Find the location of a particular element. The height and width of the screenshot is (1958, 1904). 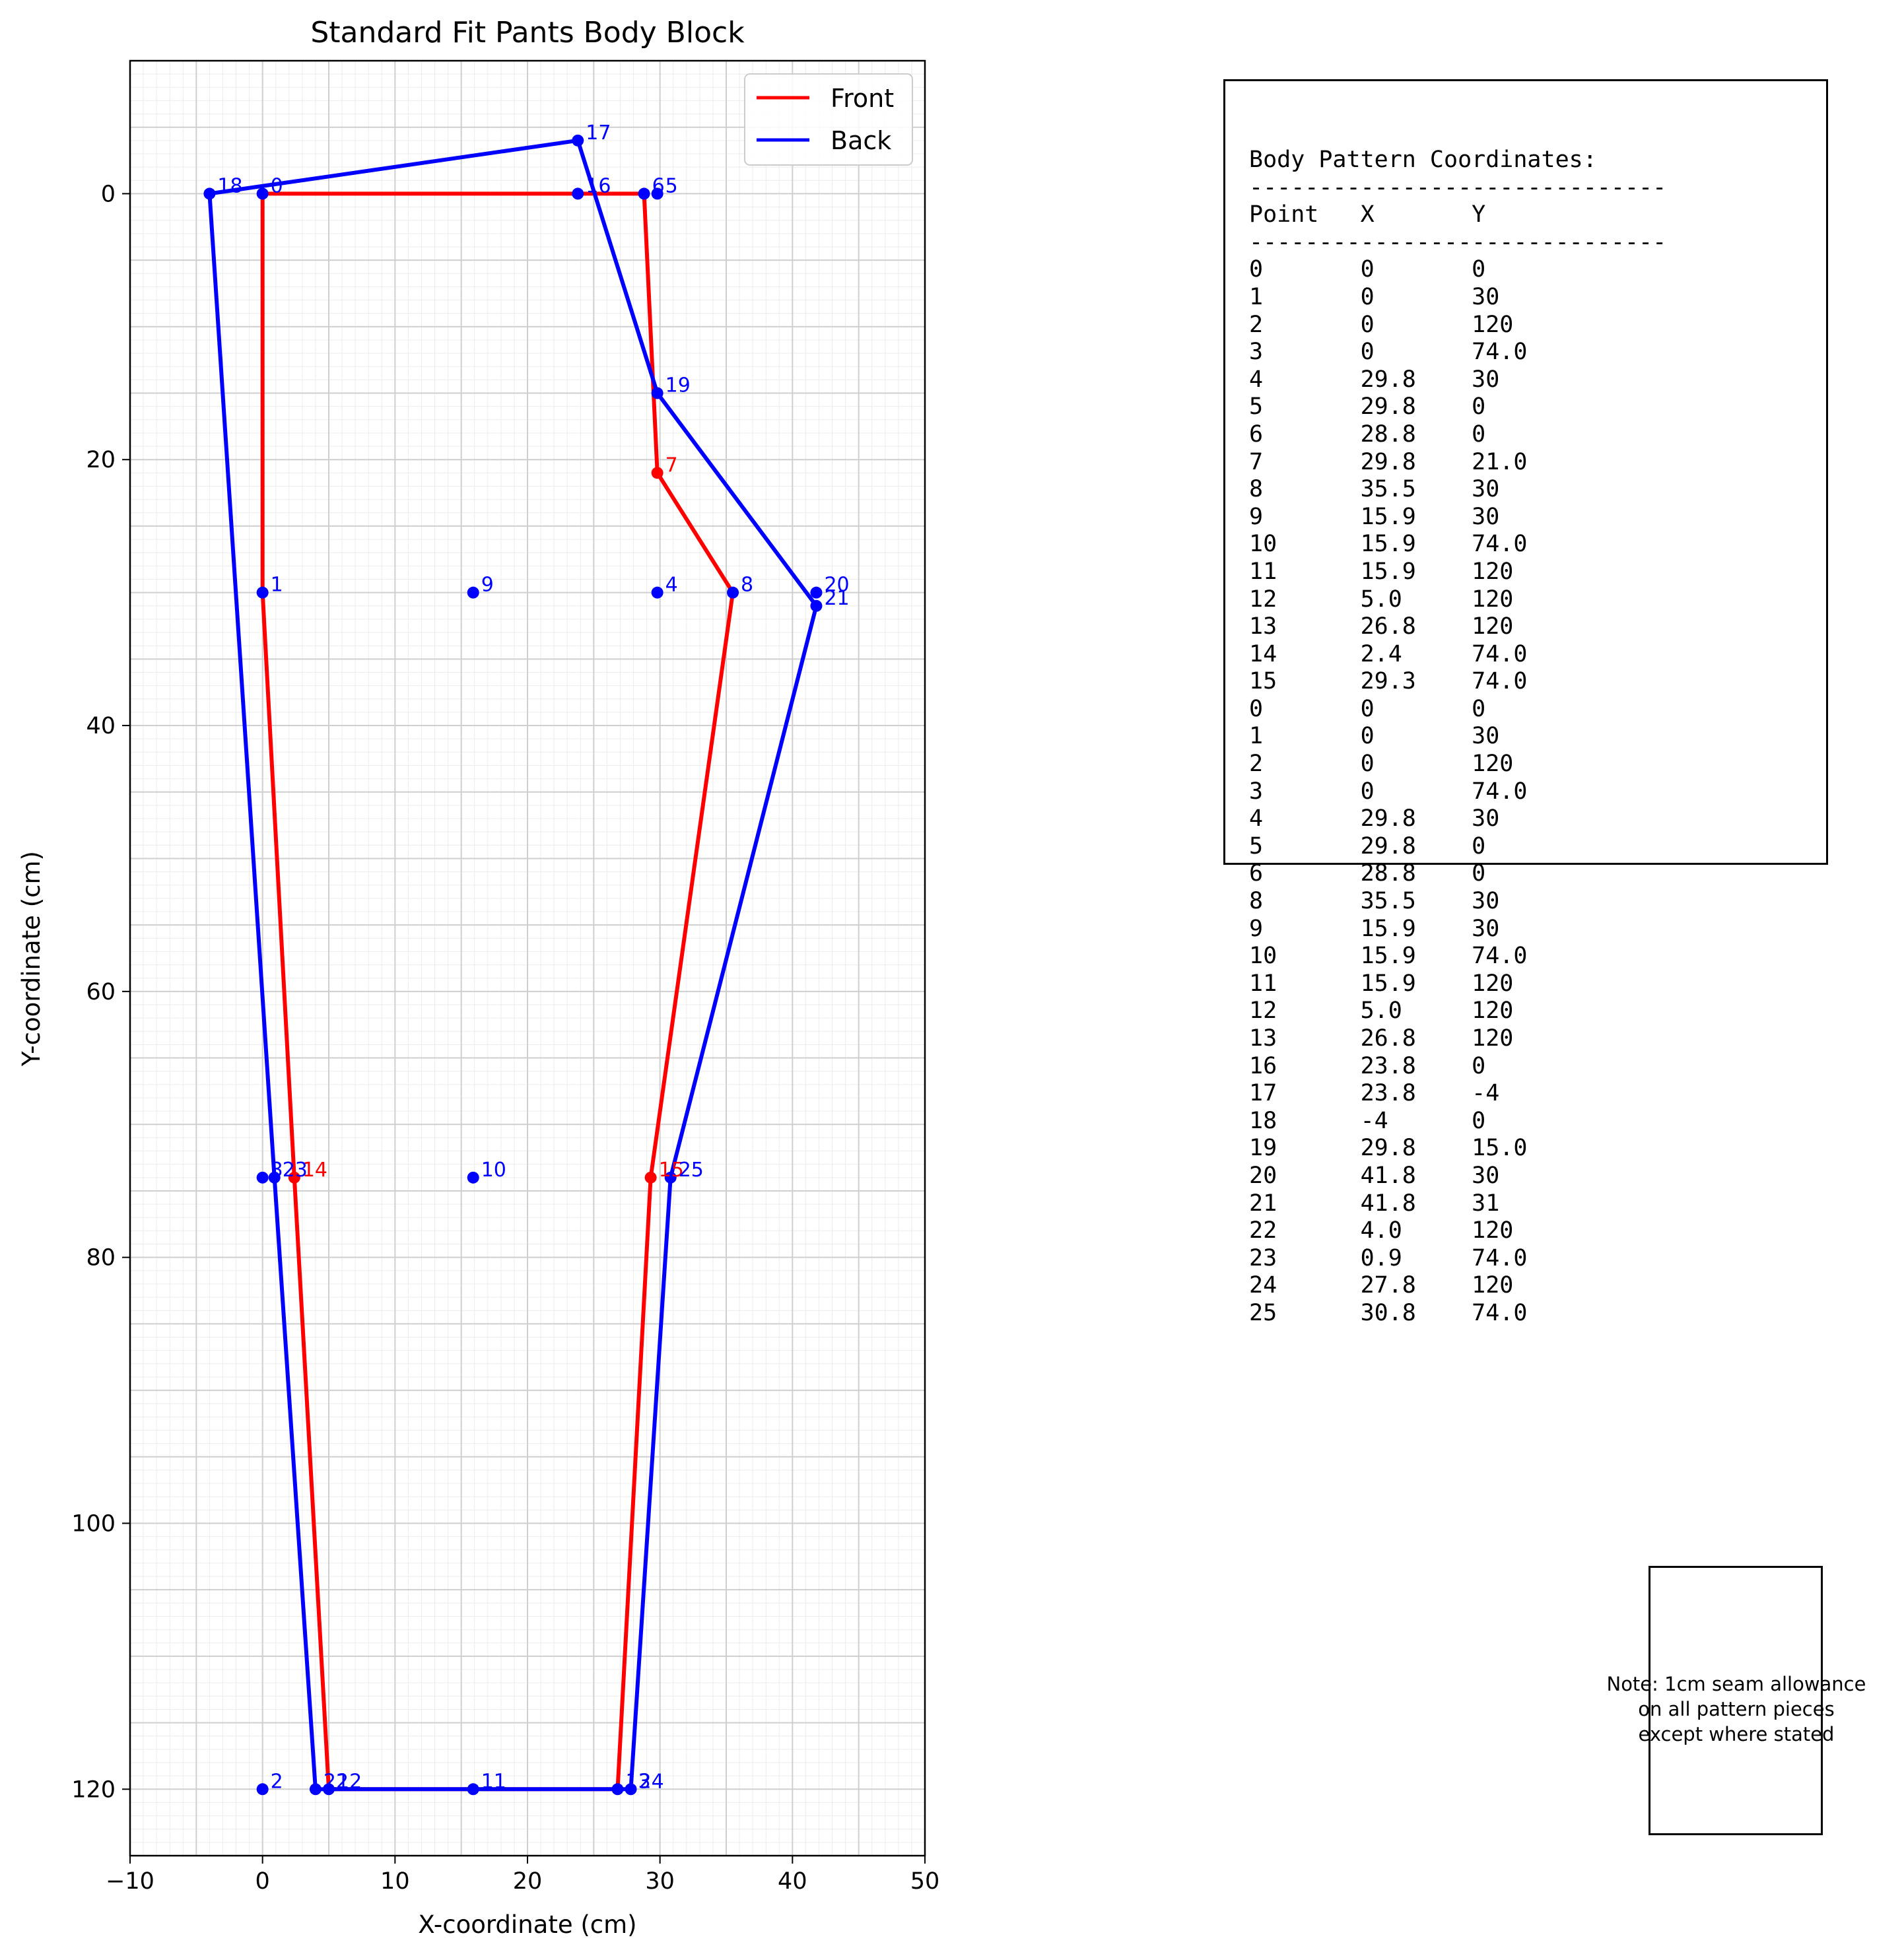

point-label-17: 17 is located at coordinates (598, 133).